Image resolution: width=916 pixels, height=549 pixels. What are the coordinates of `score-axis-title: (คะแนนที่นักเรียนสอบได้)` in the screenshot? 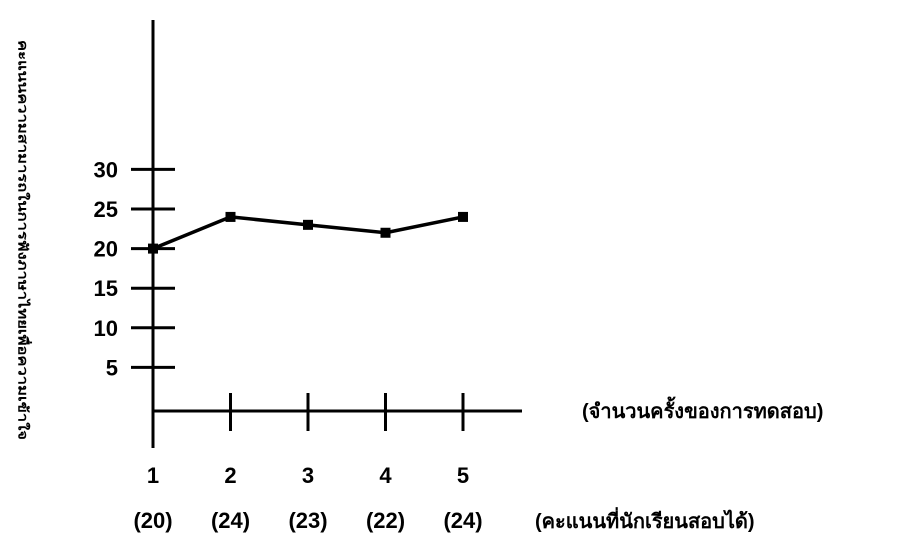 It's located at (645, 519).